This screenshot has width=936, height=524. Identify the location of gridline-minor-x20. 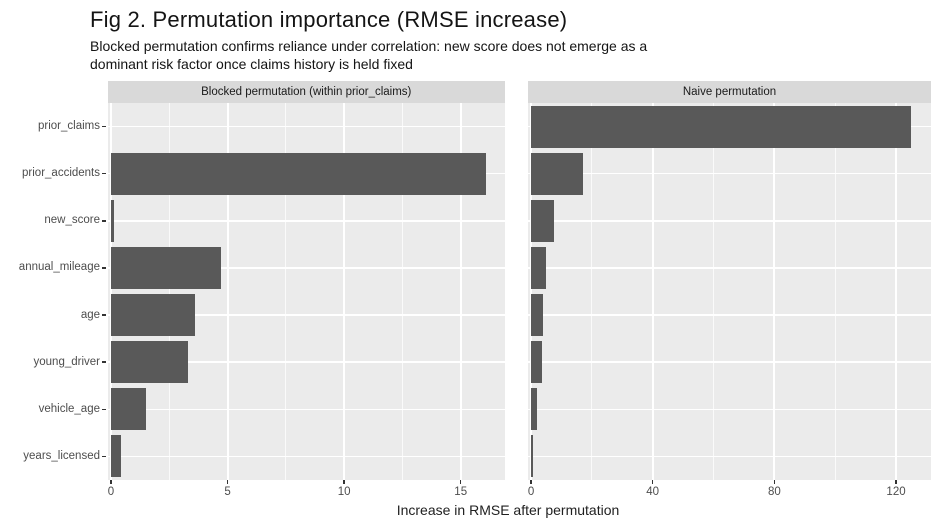
(592, 291).